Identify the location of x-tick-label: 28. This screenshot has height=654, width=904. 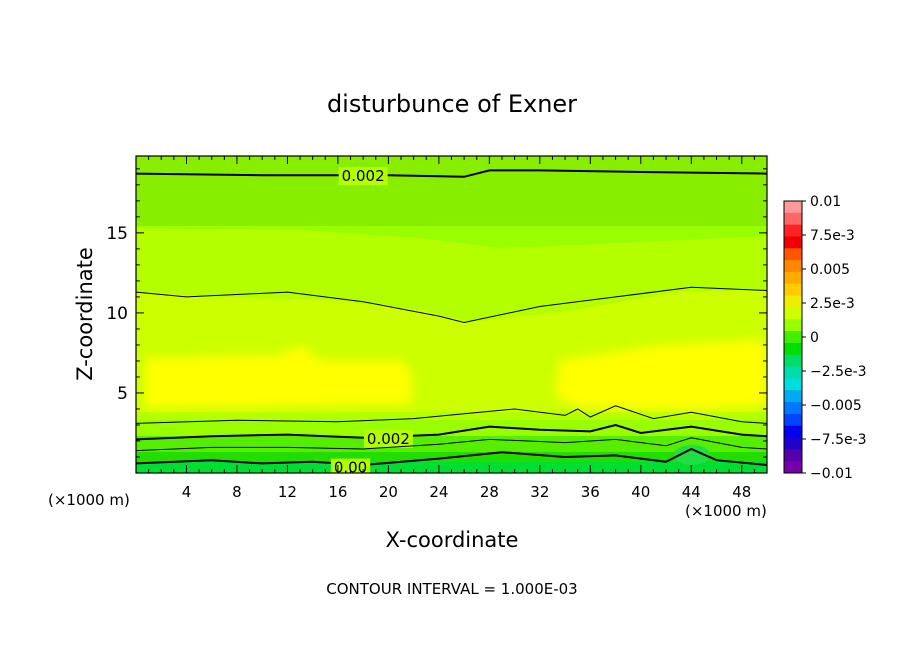
(489, 492).